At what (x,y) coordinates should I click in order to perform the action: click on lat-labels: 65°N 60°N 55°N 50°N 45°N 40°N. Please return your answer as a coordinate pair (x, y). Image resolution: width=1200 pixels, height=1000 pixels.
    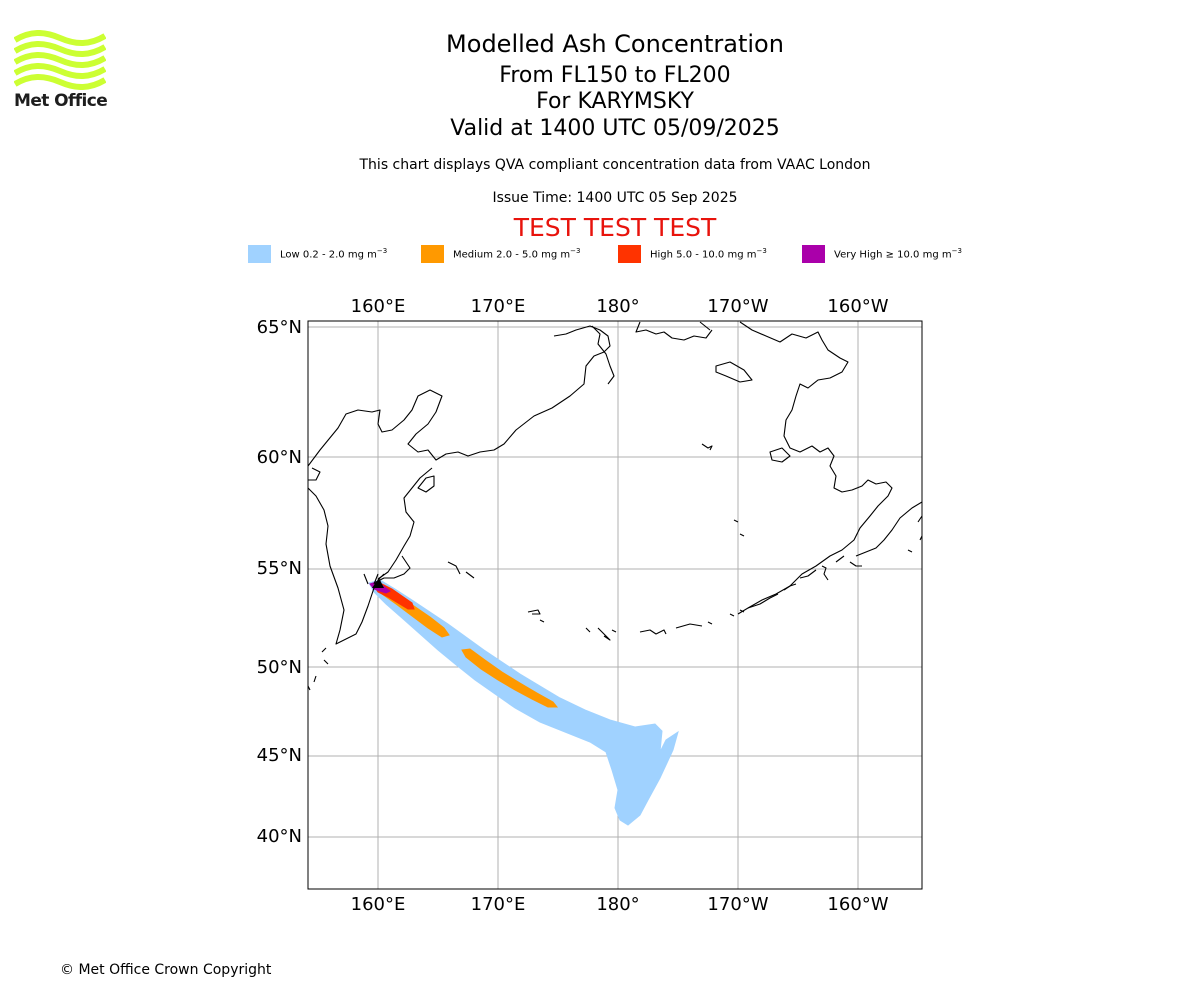
    Looking at the image, I should click on (279, 582).